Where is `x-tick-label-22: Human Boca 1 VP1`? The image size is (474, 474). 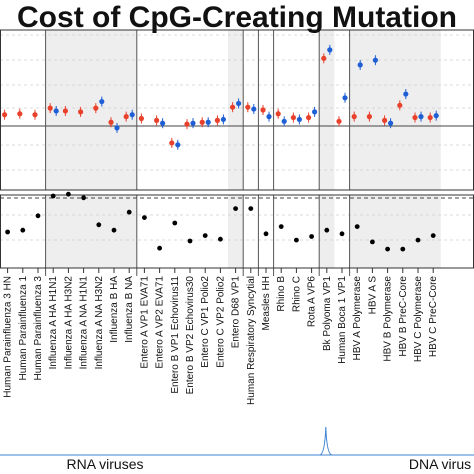 x-tick-label-22: Human Boca 1 VP1 is located at coordinates (342, 320).